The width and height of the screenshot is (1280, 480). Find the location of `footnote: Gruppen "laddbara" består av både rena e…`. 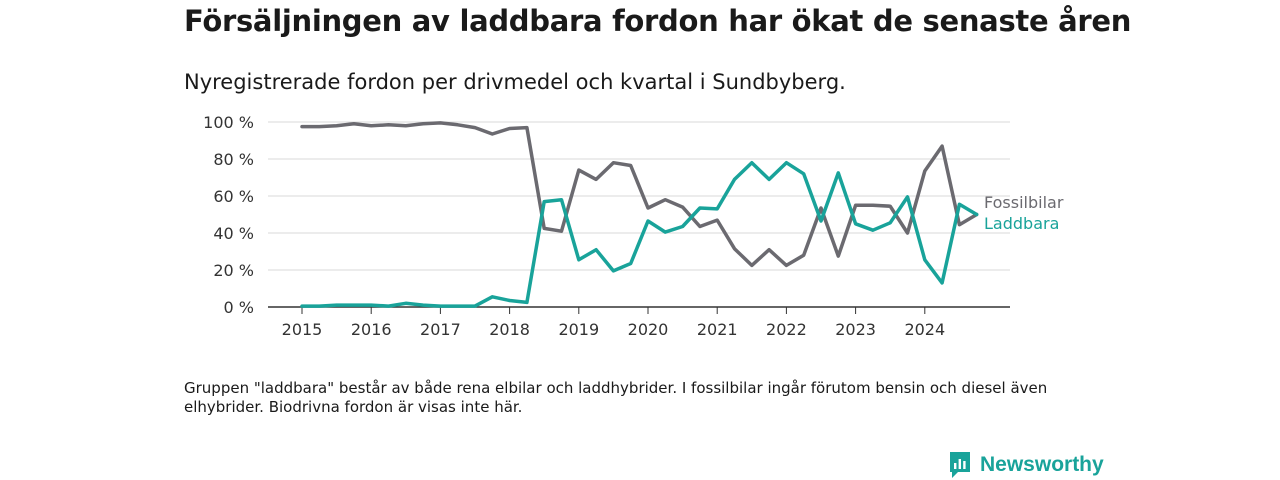

footnote: Gruppen "laddbara" består av både rena e… is located at coordinates (616, 397).